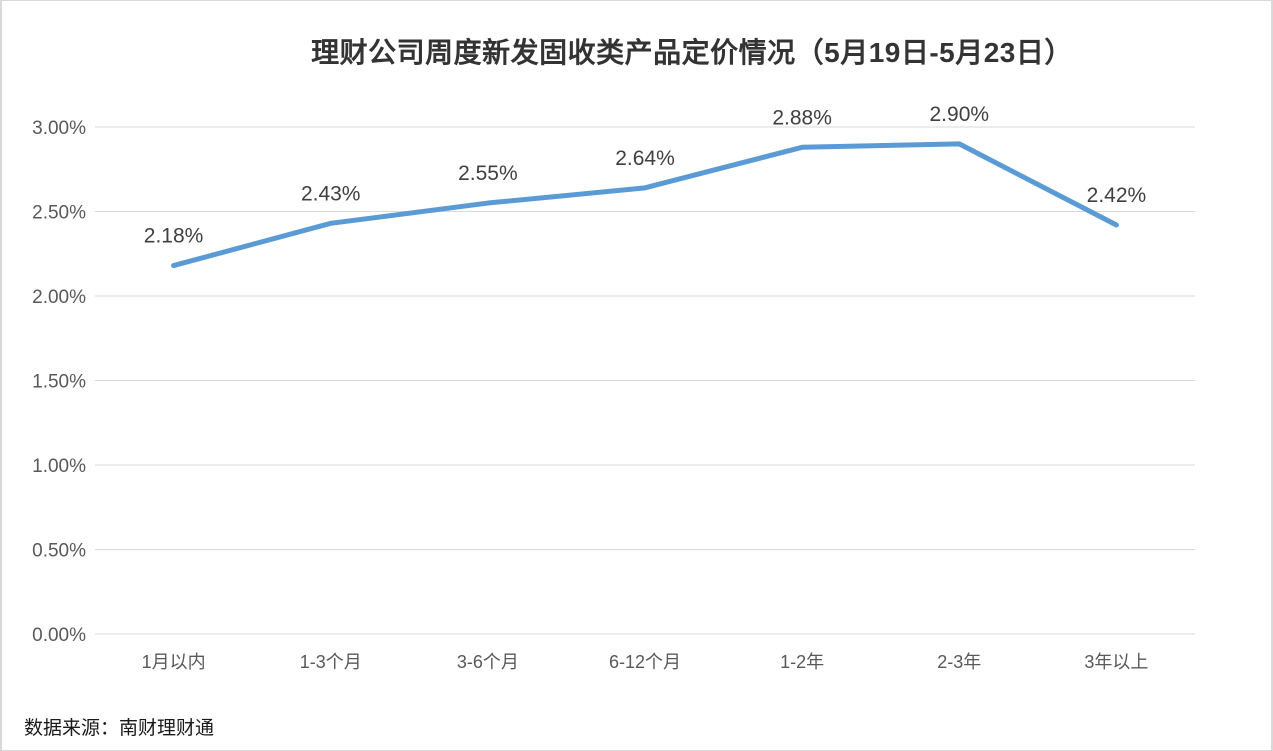 The height and width of the screenshot is (751, 1273). Describe the element at coordinates (692, 52) in the screenshot. I see `chart-title: 理财公司周度新发固收类产品定价情况（5月19日-5月23日）` at that location.